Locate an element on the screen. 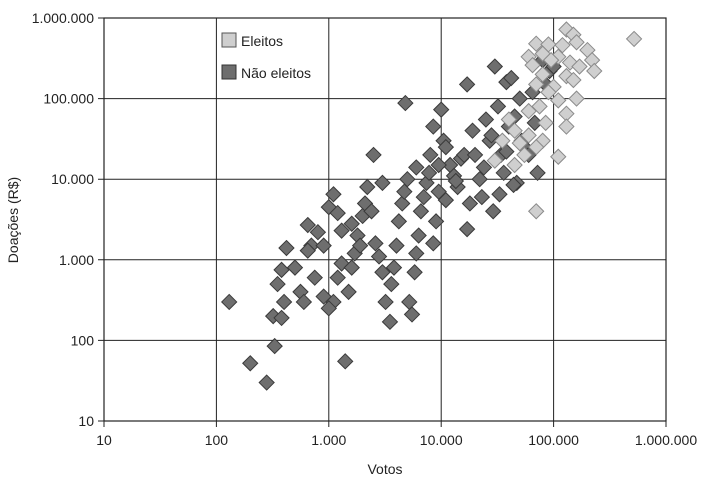 This screenshot has width=708, height=481. series-eleitos is located at coordinates (564, 120).